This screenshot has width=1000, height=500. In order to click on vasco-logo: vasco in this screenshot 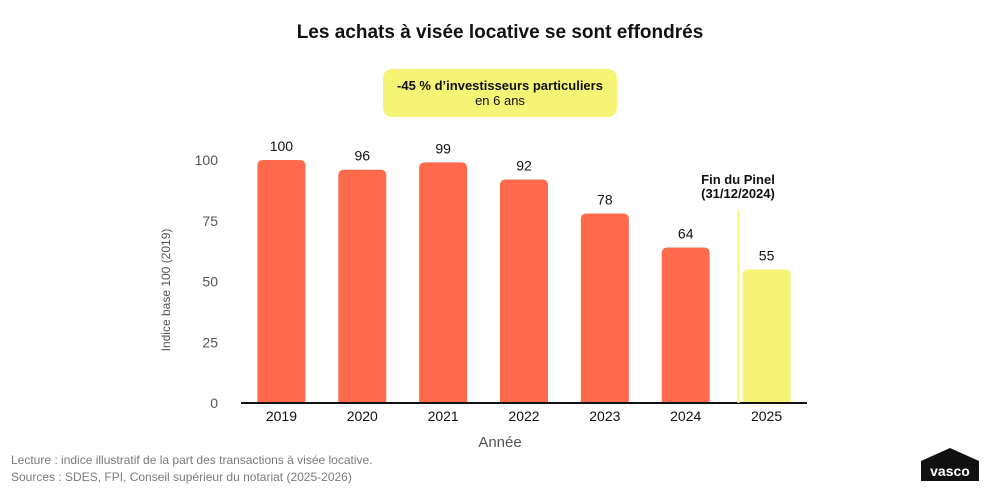, I will do `click(950, 464)`.